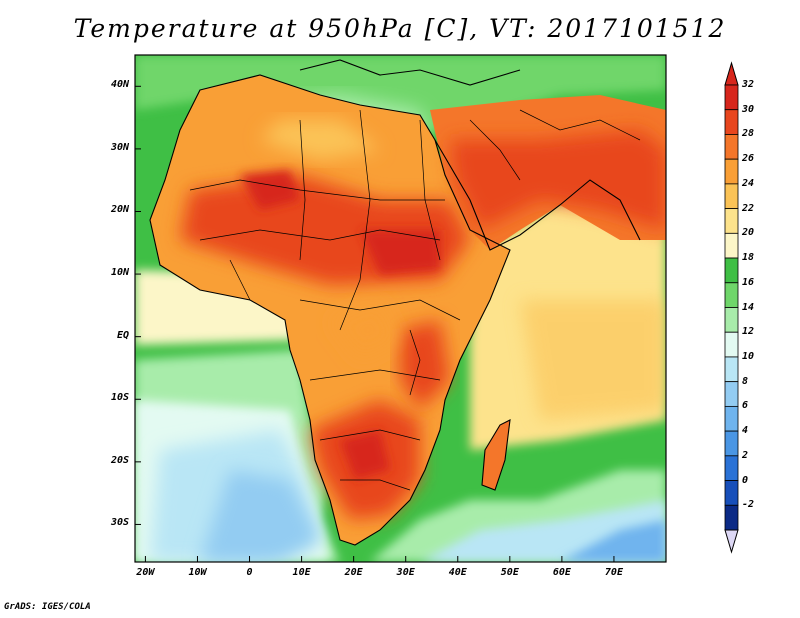  Describe the element at coordinates (748, 183) in the screenshot. I see `colorbar-label: 24` at that location.